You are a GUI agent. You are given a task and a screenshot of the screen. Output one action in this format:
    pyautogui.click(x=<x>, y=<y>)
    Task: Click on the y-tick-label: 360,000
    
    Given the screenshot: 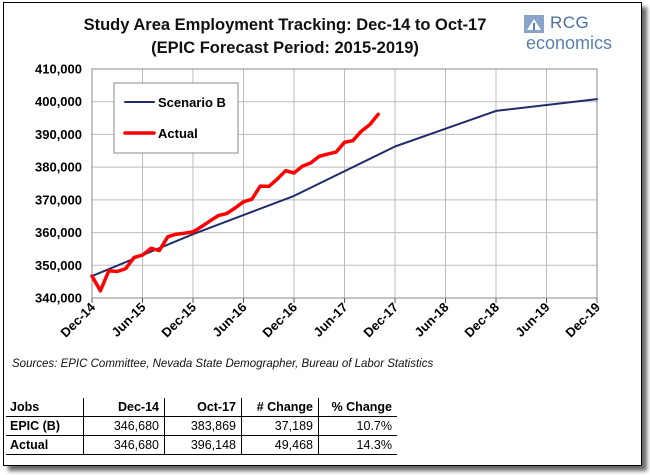 What is the action you would take?
    pyautogui.click(x=58, y=232)
    